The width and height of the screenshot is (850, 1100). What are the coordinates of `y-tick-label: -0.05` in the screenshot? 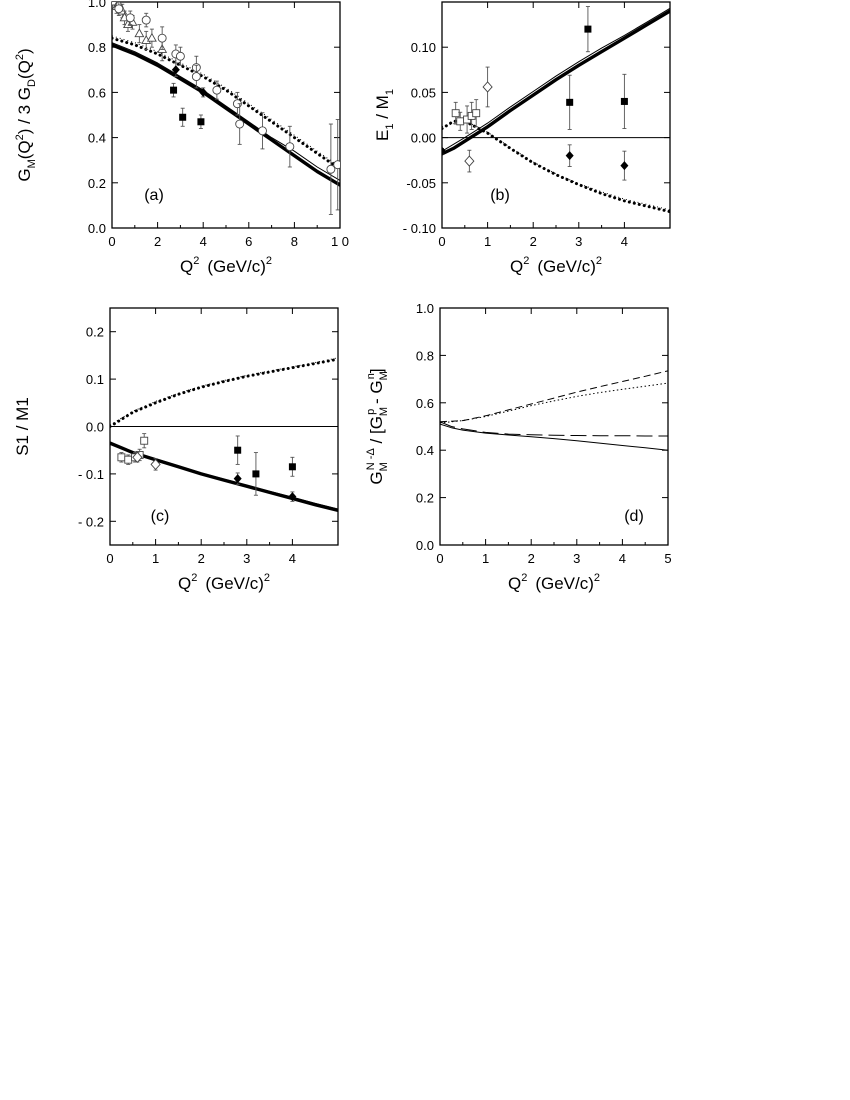 It's located at (421, 183).